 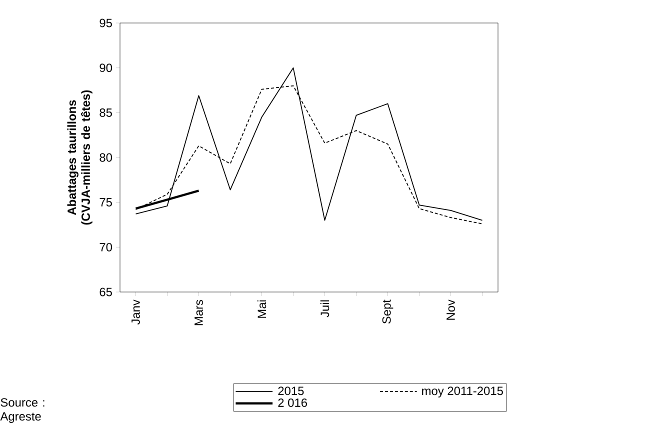 What do you see at coordinates (291, 391) in the screenshot?
I see `legend-label: 2015` at bounding box center [291, 391].